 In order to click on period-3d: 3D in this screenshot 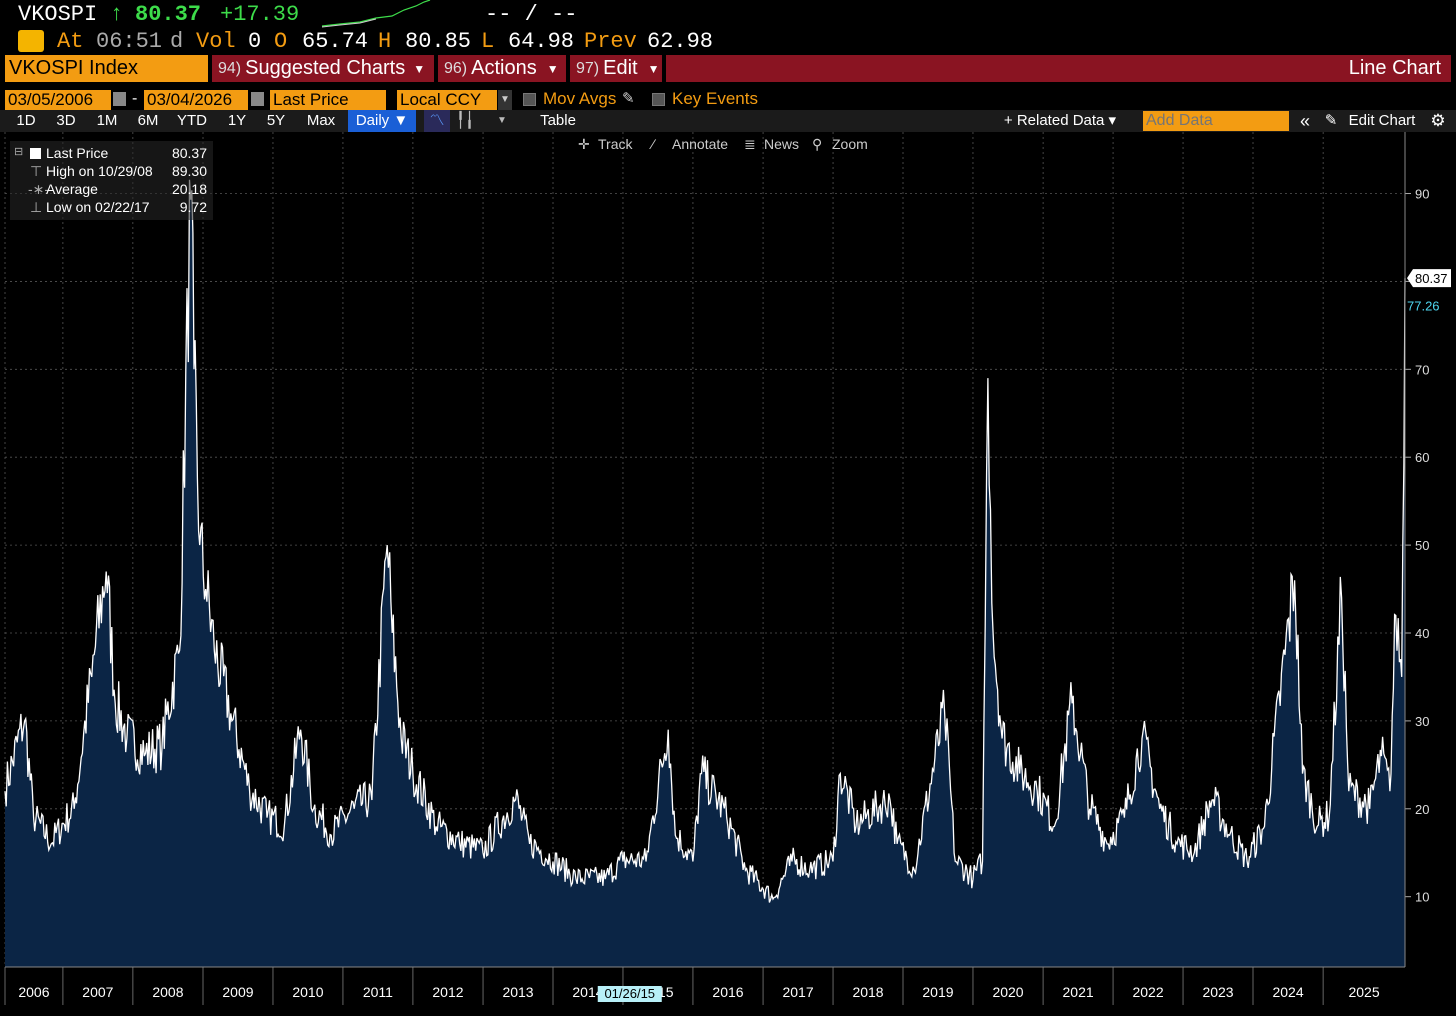, I will do `click(66, 120)`.